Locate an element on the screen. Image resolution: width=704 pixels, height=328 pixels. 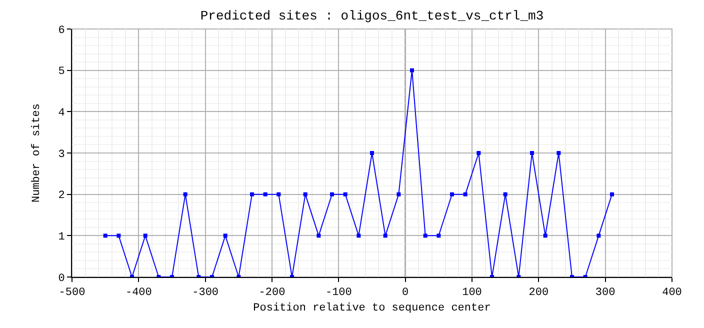
y-tick-label: 5 is located at coordinates (61, 72).